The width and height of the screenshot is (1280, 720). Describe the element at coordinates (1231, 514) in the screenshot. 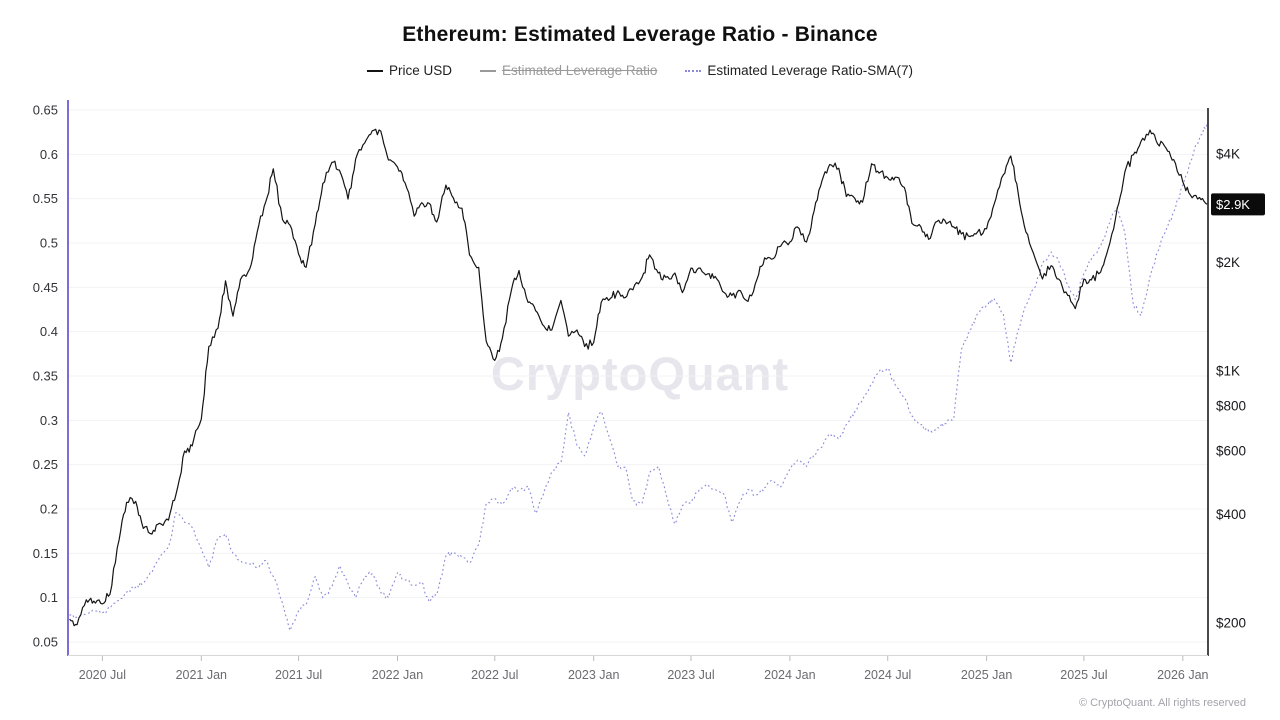

I see `right-axis-label: $400` at that location.